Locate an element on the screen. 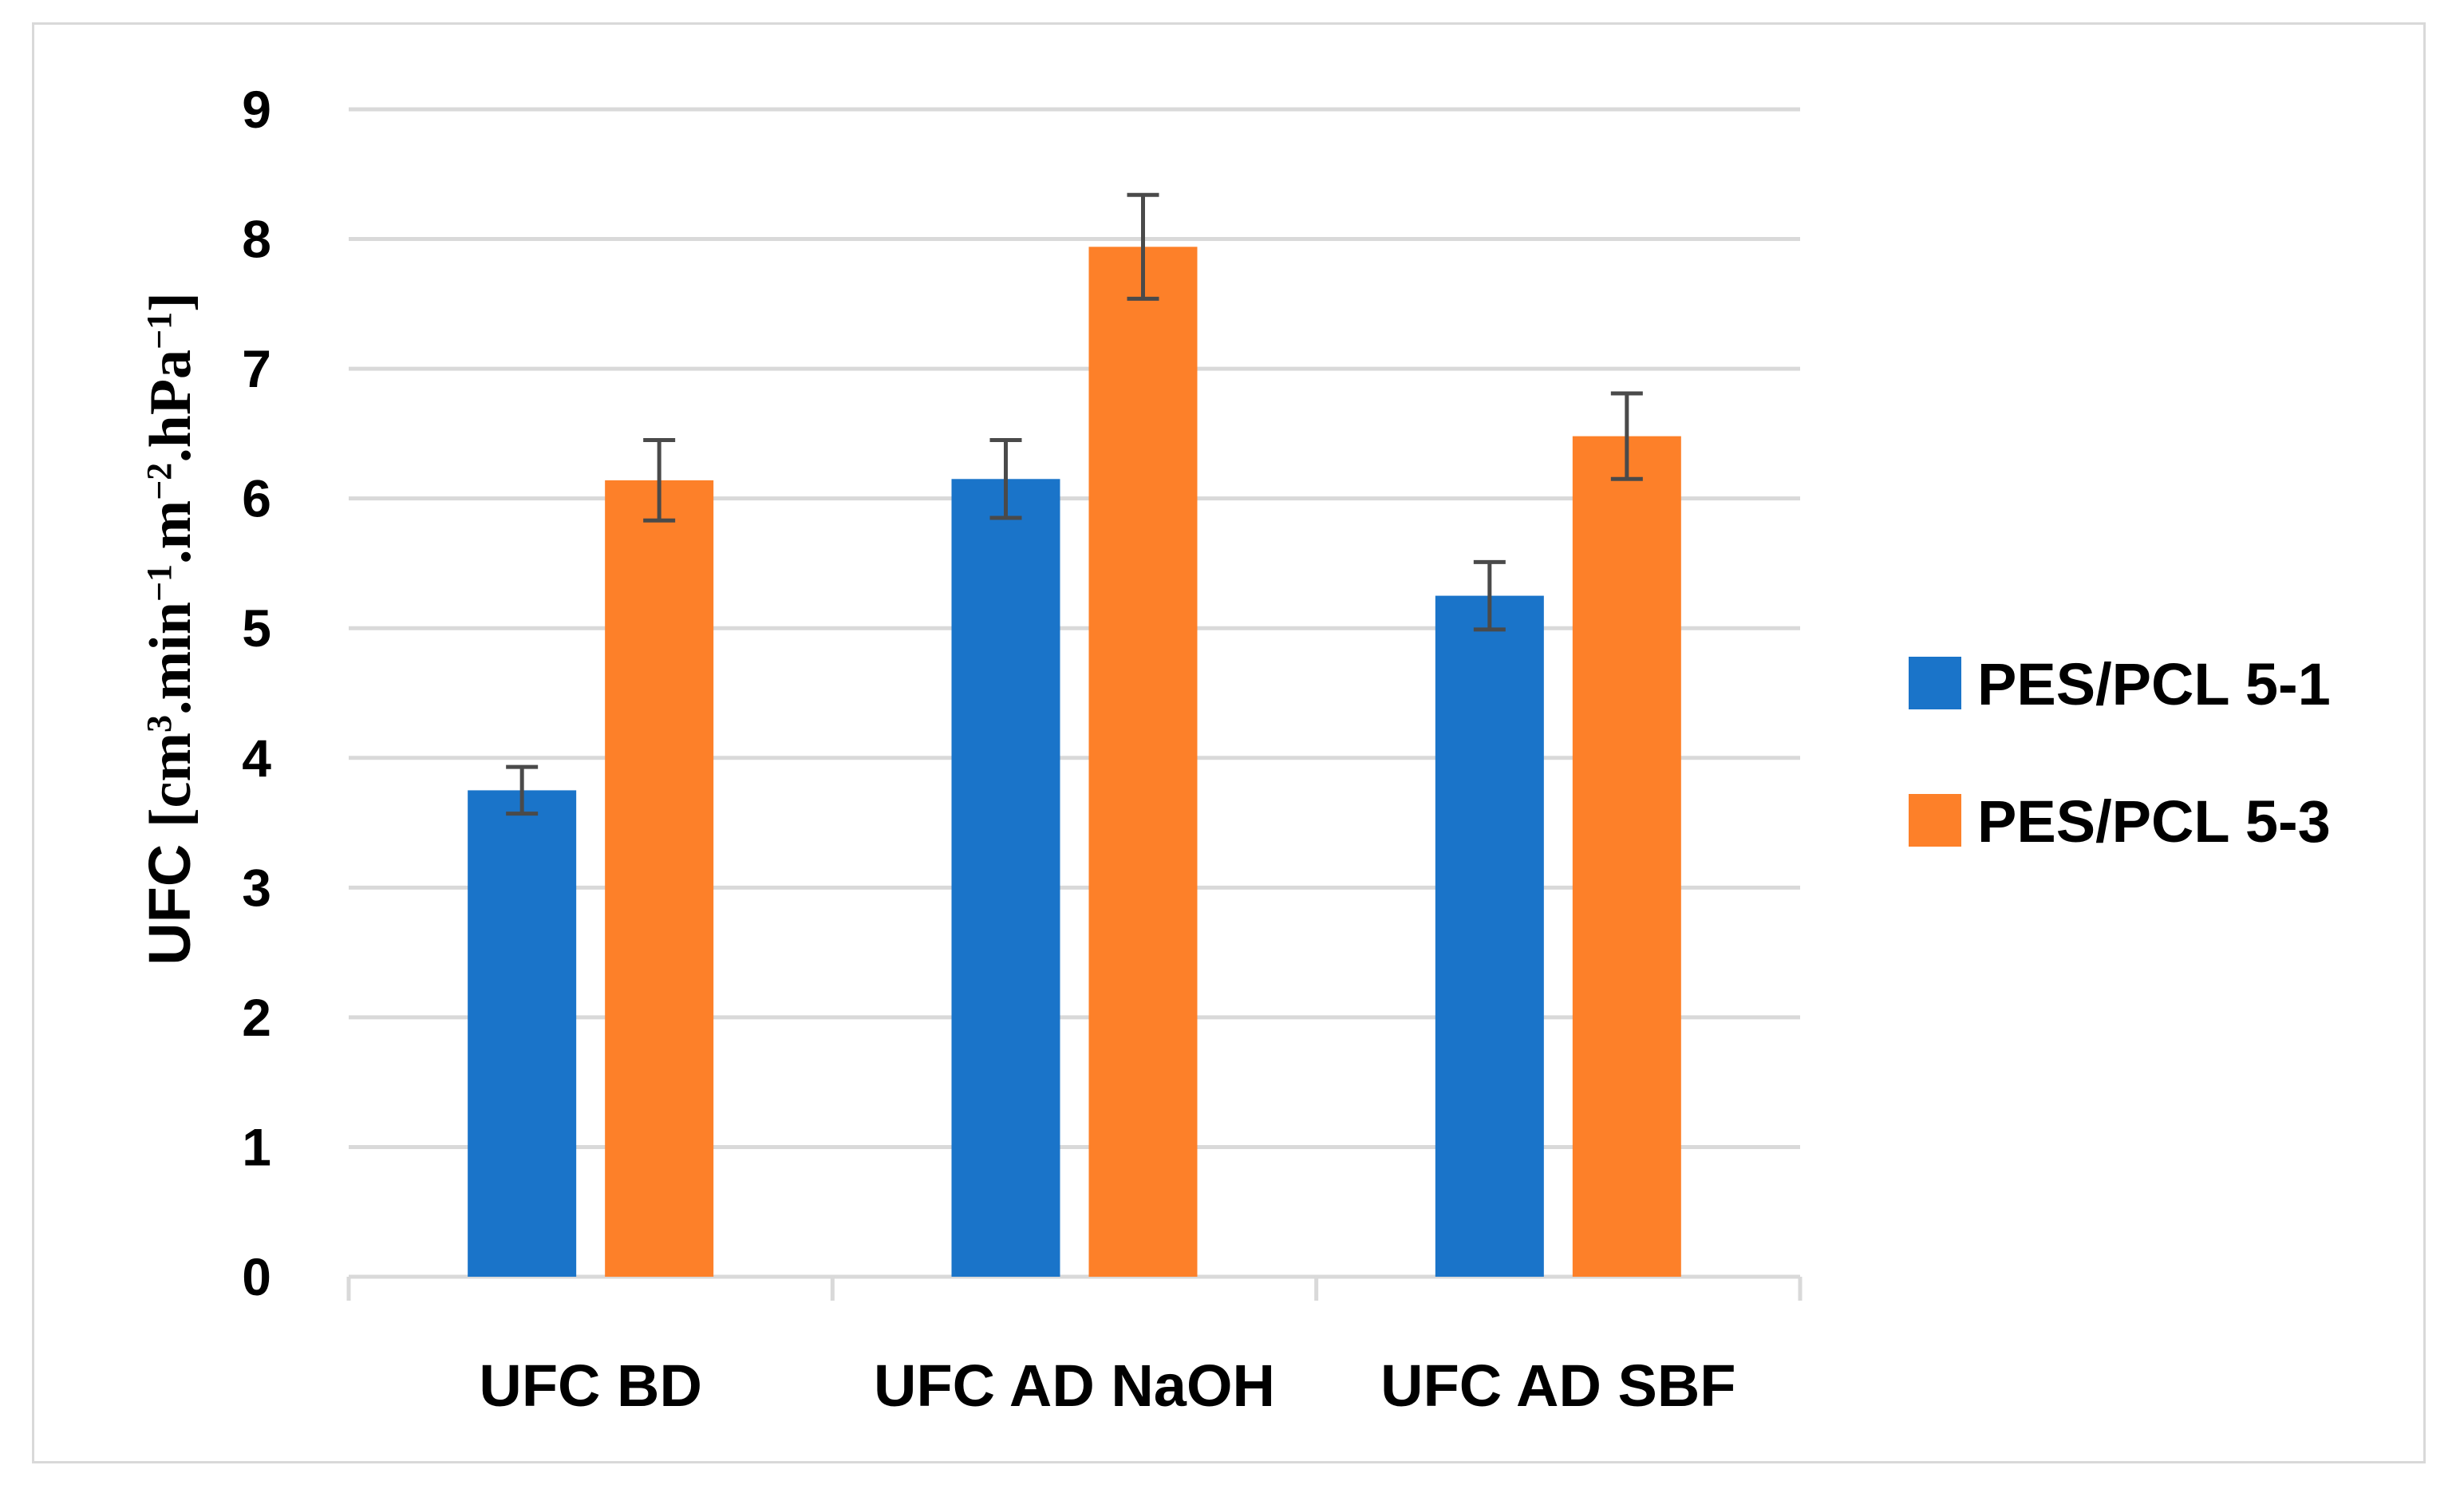  y-tick-label: 9 is located at coordinates (256, 110).